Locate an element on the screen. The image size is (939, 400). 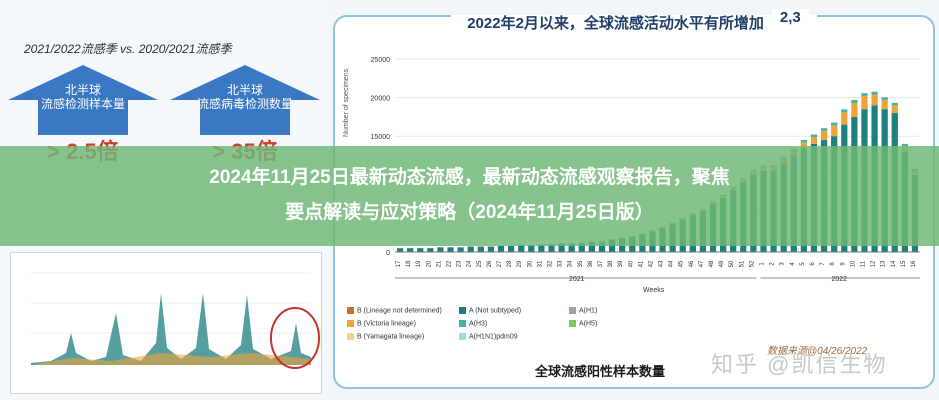
x-tick-label: 39 is located at coordinates (621, 263).